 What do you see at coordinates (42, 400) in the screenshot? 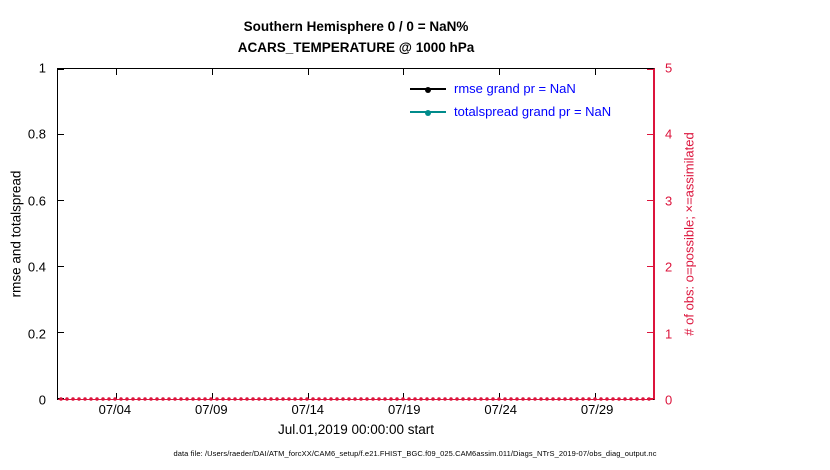
I see `left-tick-label: 0` at bounding box center [42, 400].